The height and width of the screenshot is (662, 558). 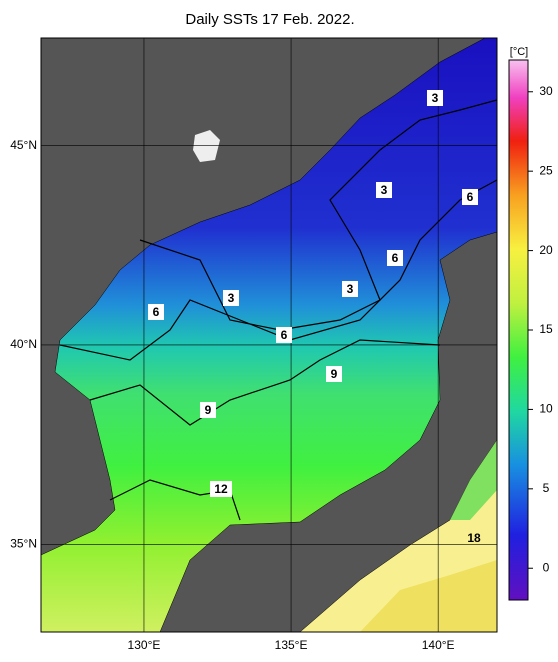 I want to click on x-tick-label: 135°E, so click(x=291, y=645).